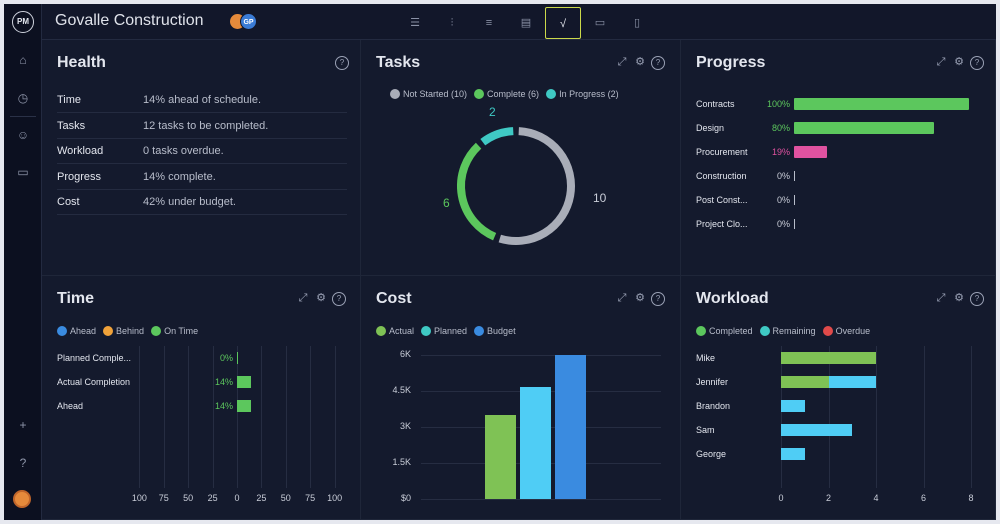 This screenshot has height=524, width=1000. I want to click on health-row: Time 14% ahead of schedule., so click(202, 100).